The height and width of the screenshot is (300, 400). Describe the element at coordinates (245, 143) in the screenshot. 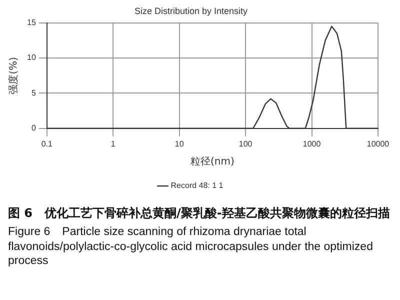

I see `x-tick-label: 100` at that location.